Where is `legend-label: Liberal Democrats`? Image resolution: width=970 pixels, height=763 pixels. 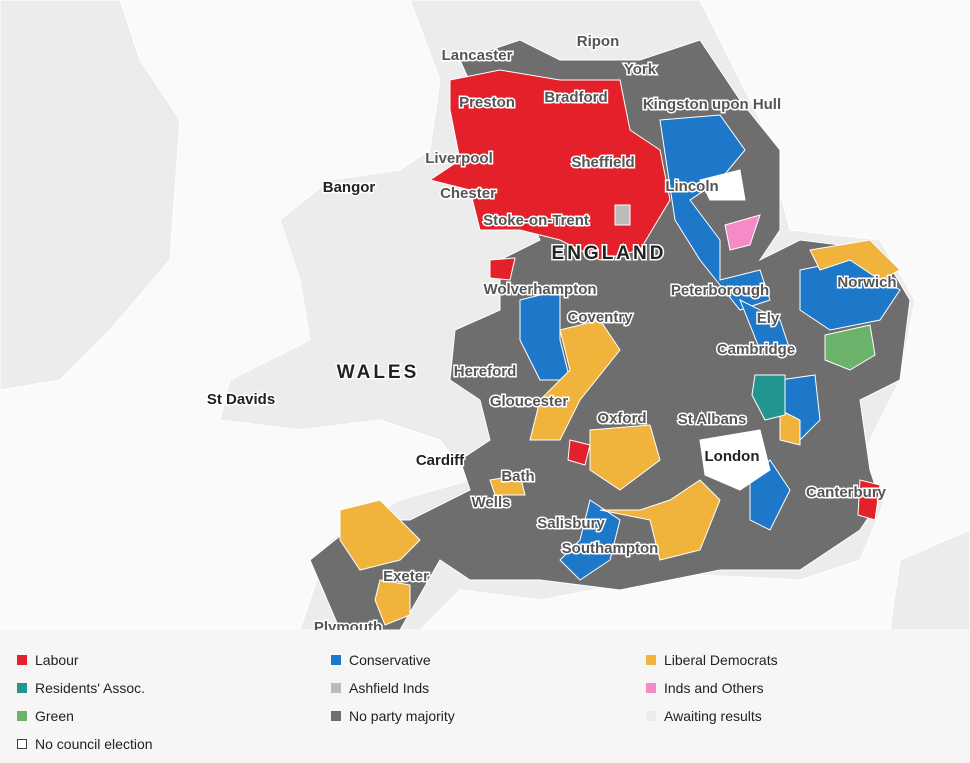 legend-label: Liberal Democrats is located at coordinates (721, 660).